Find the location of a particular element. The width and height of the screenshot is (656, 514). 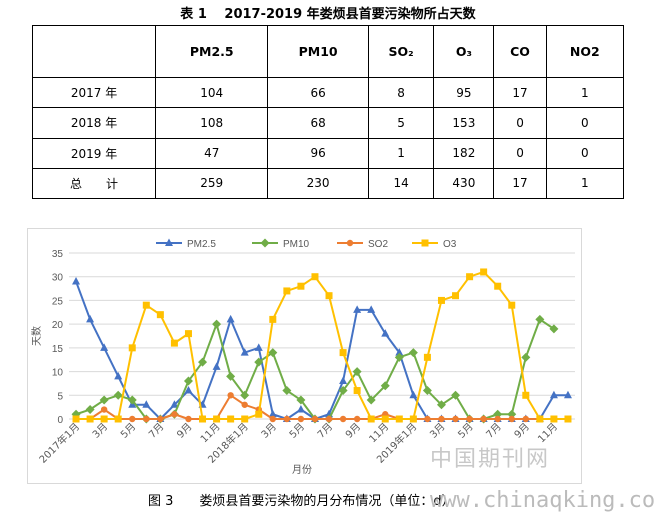

y-tick-label: 20 is located at coordinates (58, 325).